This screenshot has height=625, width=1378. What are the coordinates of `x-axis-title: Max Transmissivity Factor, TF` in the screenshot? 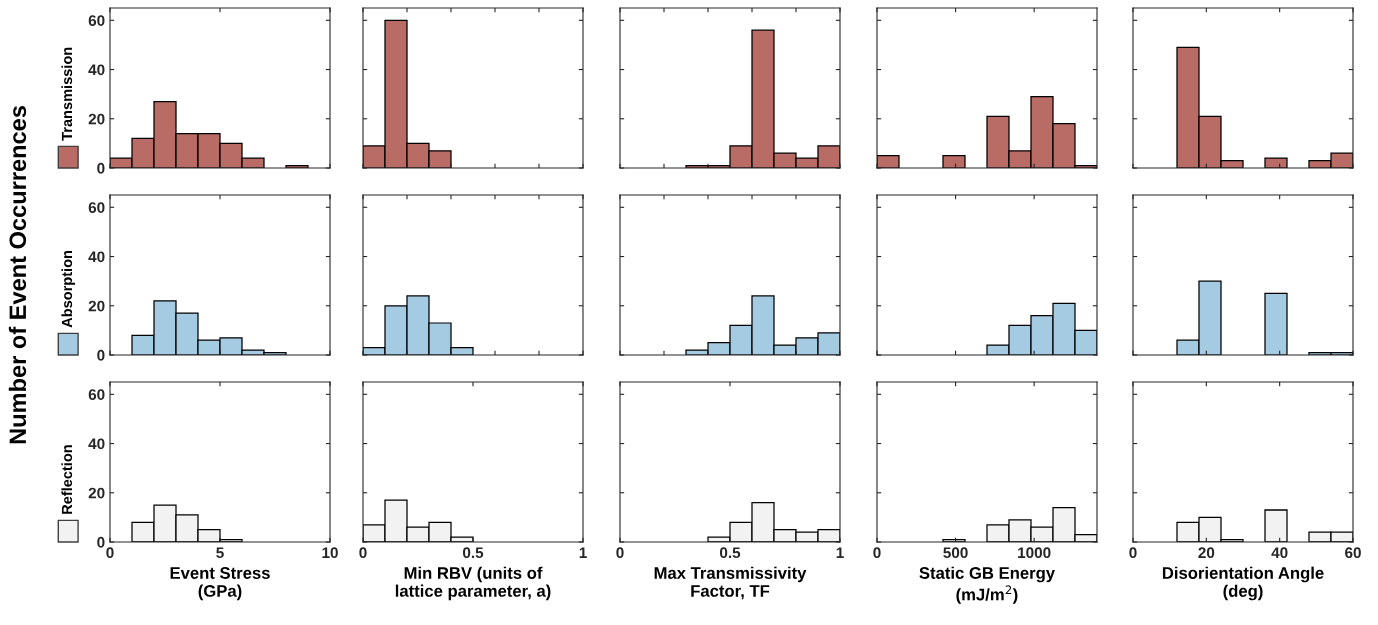 It's located at (730, 583).